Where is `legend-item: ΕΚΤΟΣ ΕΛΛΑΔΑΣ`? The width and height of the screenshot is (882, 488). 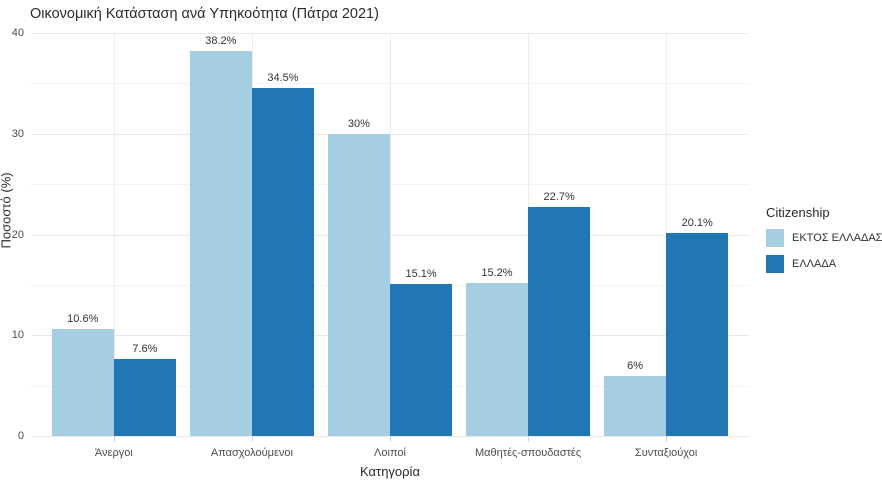 legend-item: ΕΚΤΟΣ ΕΛΛΑΔΑΣ is located at coordinates (824, 238).